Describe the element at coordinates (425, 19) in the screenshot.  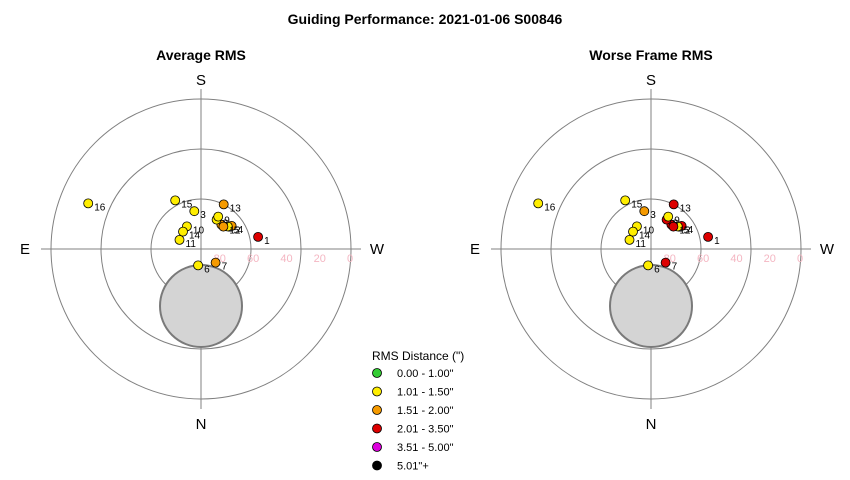
I see `page-title: Guiding Performance: 2021-01-06 S00846` at that location.